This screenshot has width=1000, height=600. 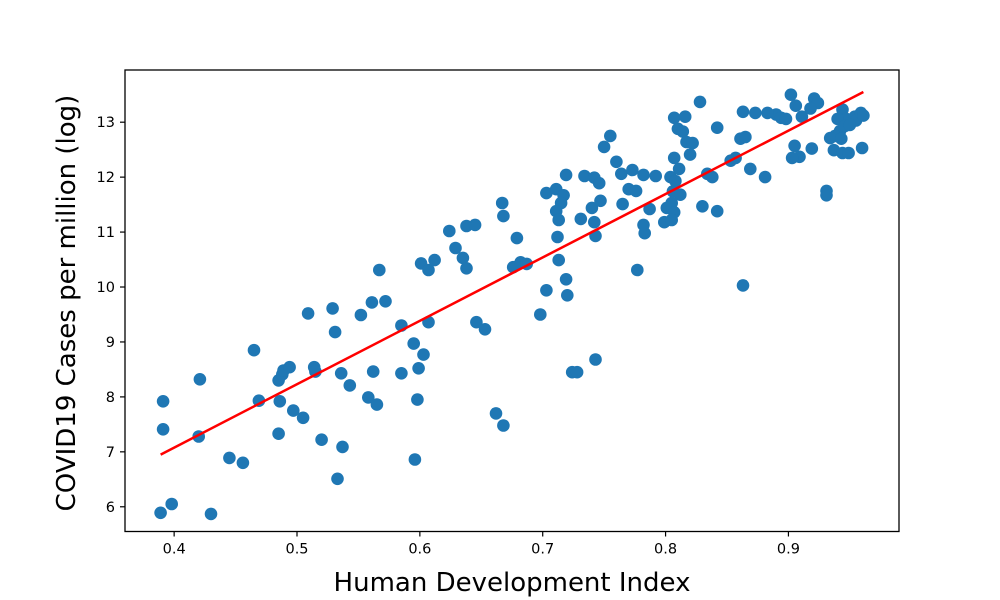 What do you see at coordinates (174, 550) in the screenshot?
I see `x-tick-label: 0.4` at bounding box center [174, 550].